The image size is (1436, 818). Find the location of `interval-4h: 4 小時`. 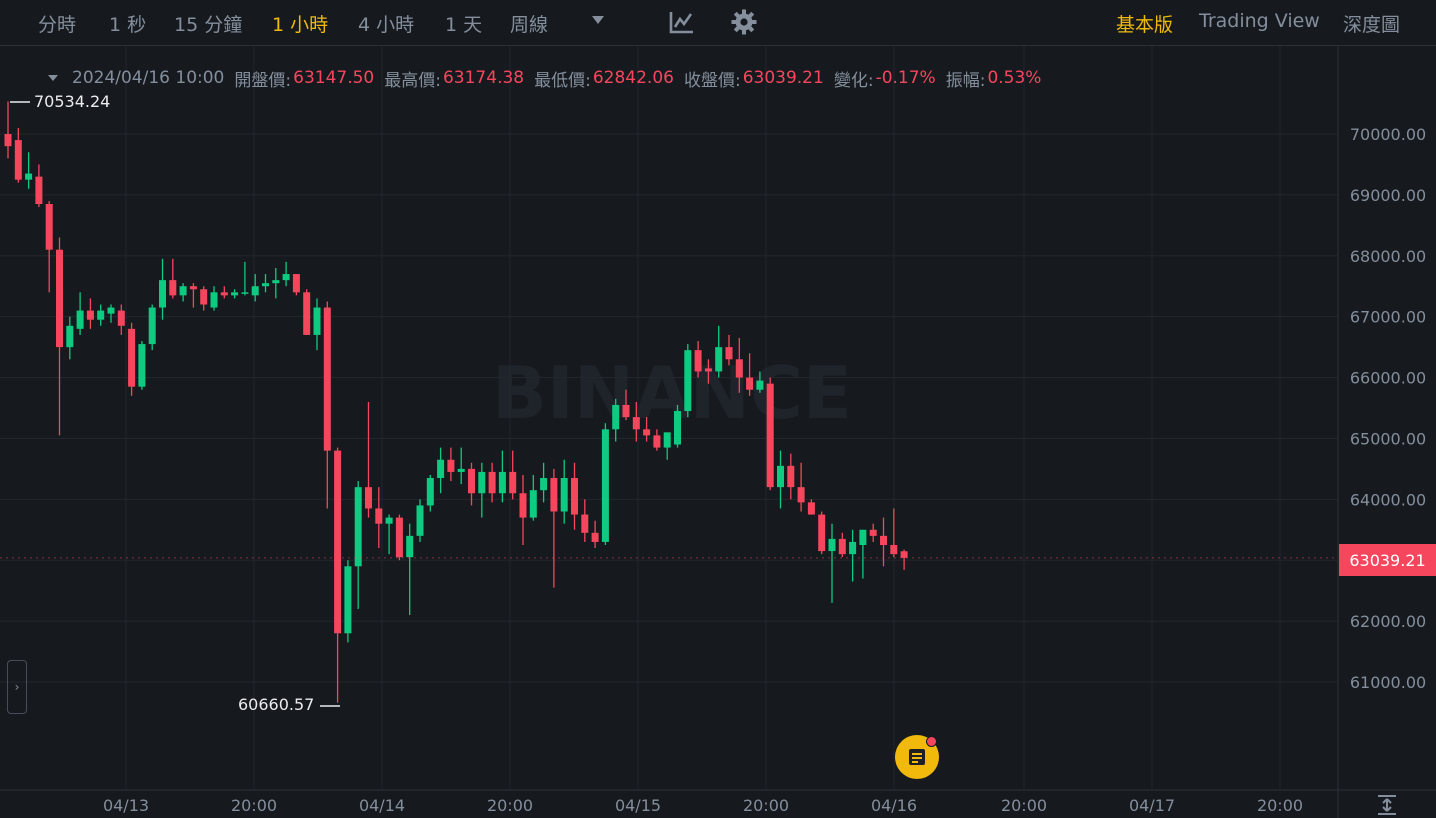

interval-4h: 4 小時 is located at coordinates (386, 25).